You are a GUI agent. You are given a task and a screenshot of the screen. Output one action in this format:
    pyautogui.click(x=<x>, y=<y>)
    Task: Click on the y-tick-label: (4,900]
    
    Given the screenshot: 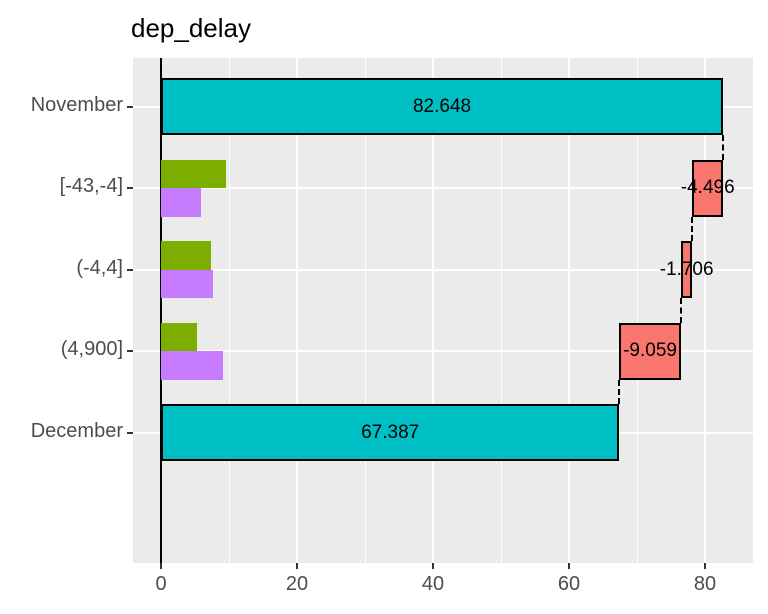 What is the action you would take?
    pyautogui.click(x=91, y=349)
    